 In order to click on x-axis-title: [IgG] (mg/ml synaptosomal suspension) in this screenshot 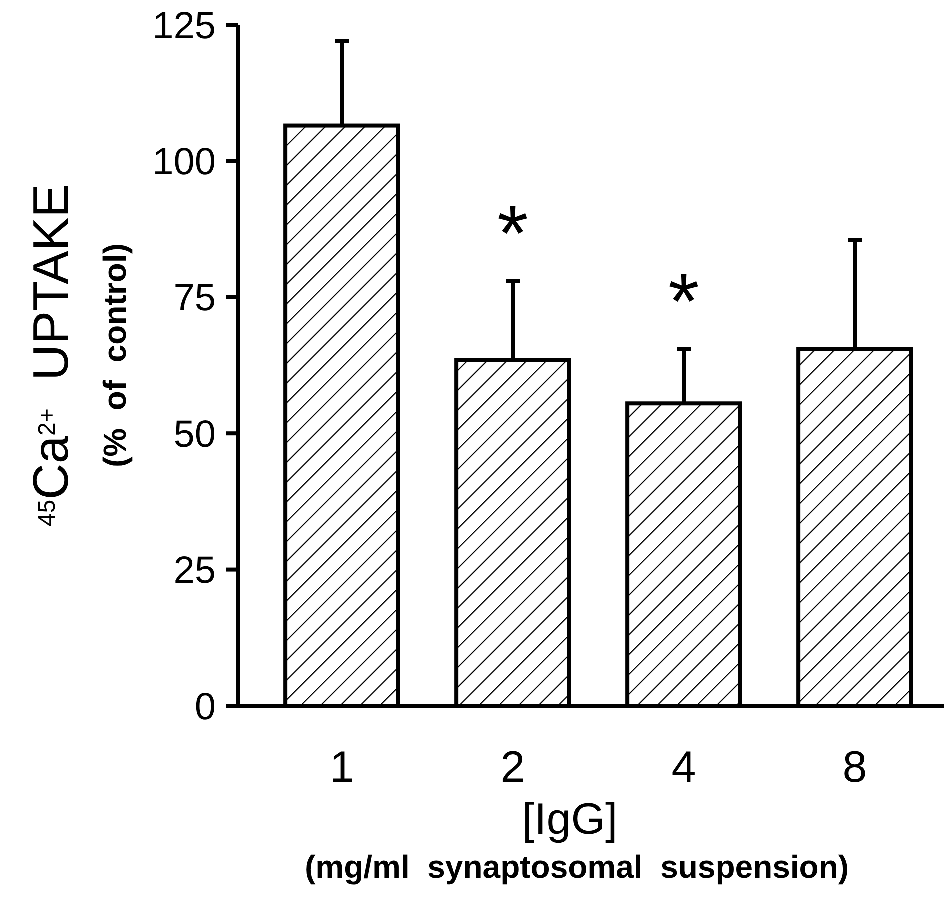, I will do `click(577, 840)`.